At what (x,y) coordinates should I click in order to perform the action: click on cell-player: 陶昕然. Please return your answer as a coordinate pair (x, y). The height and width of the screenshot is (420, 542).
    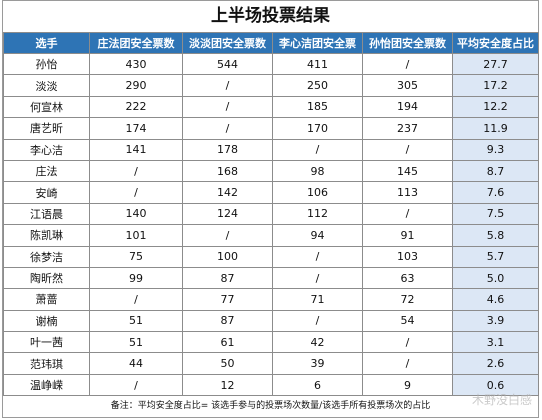
    Looking at the image, I should click on (46, 278).